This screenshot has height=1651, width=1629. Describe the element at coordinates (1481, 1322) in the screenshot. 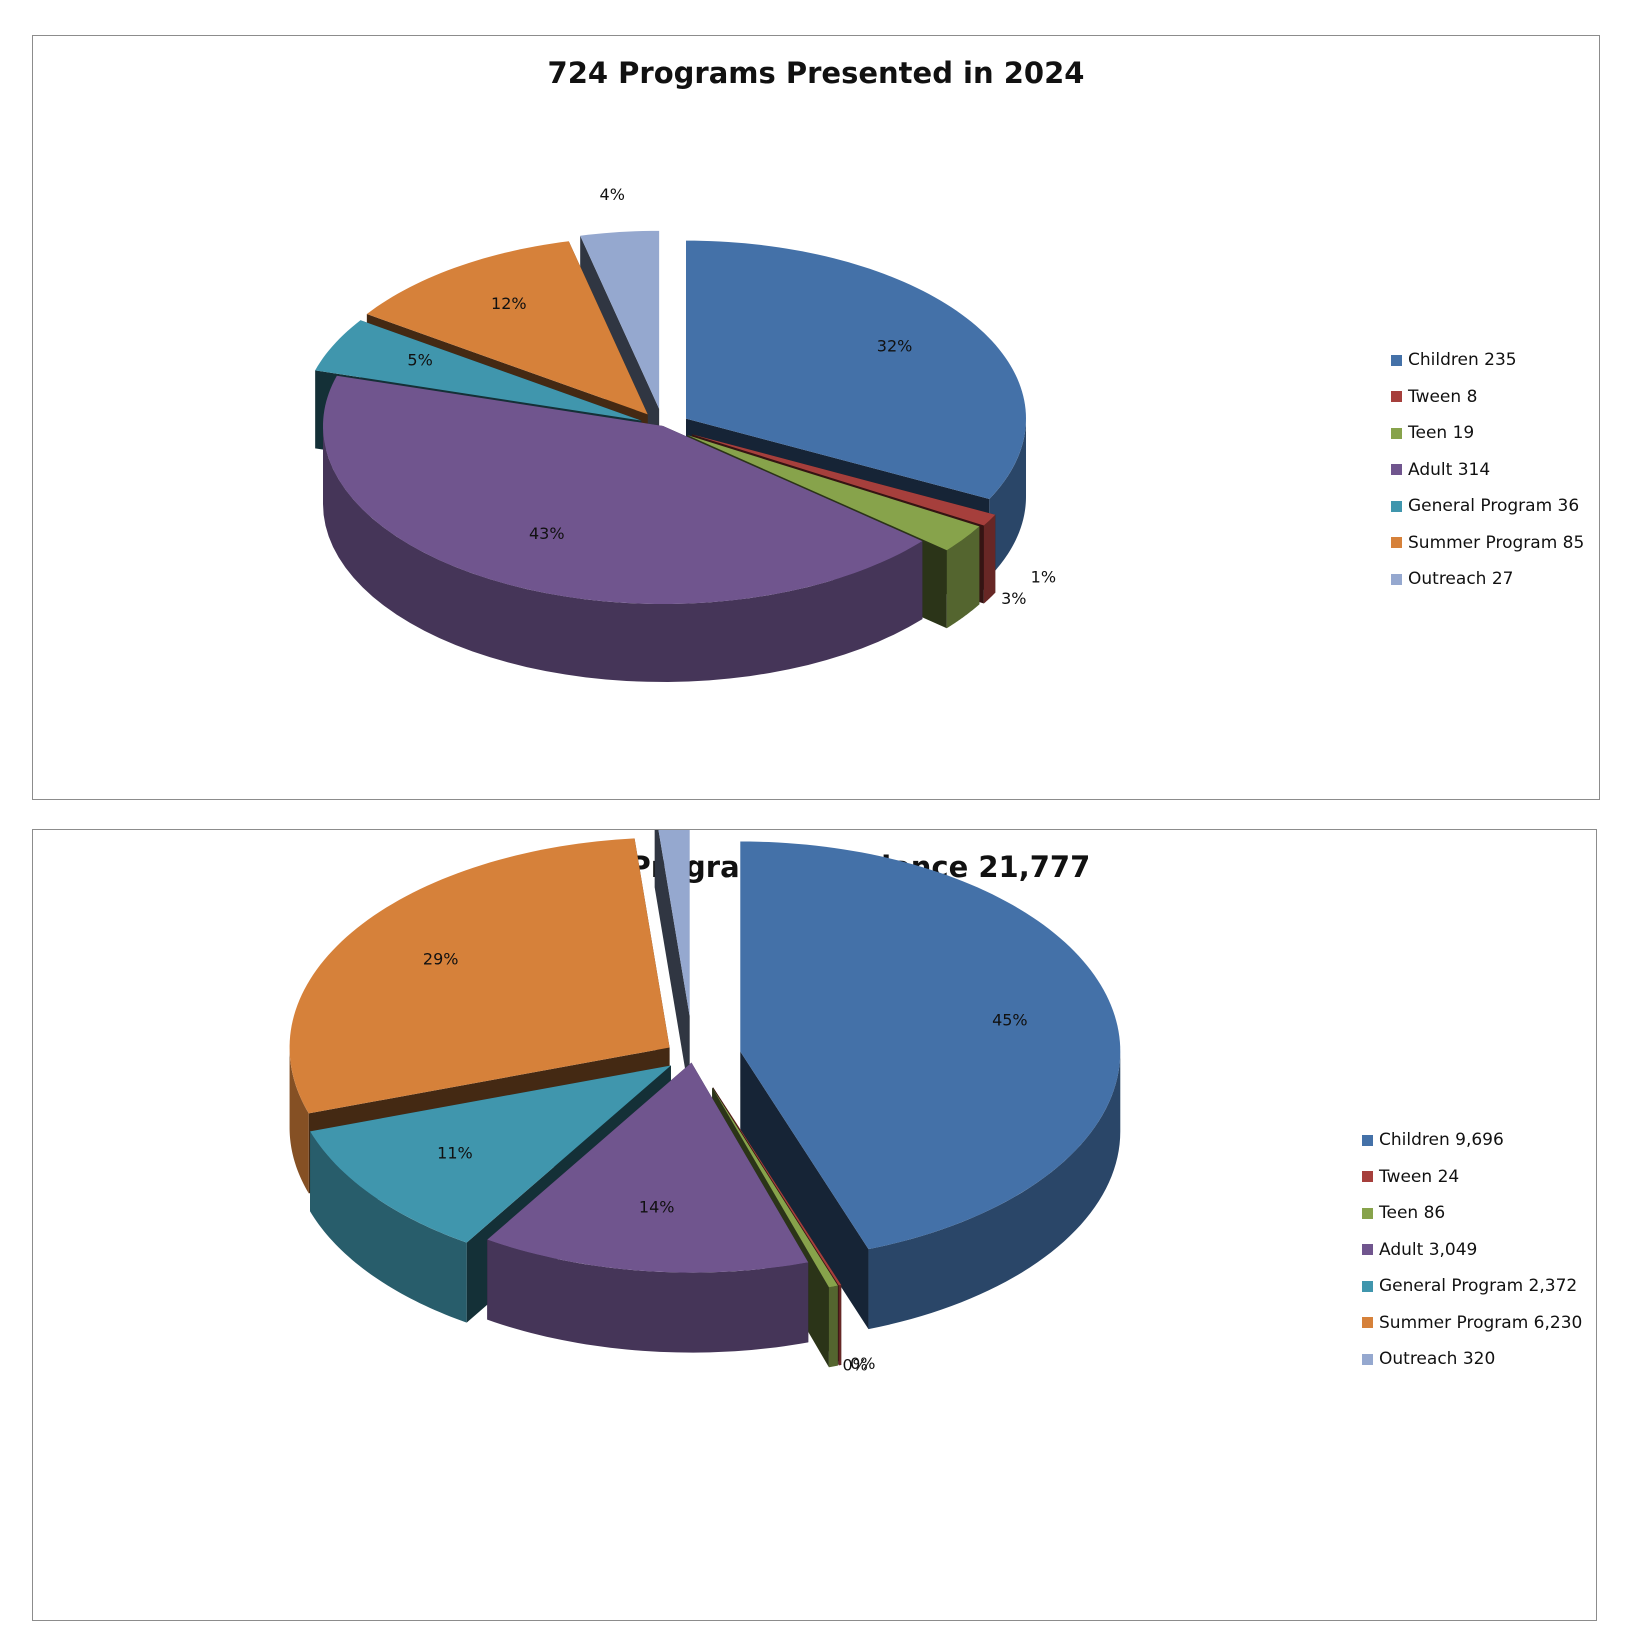

I see `legend-label: Summer Program 6,230` at that location.